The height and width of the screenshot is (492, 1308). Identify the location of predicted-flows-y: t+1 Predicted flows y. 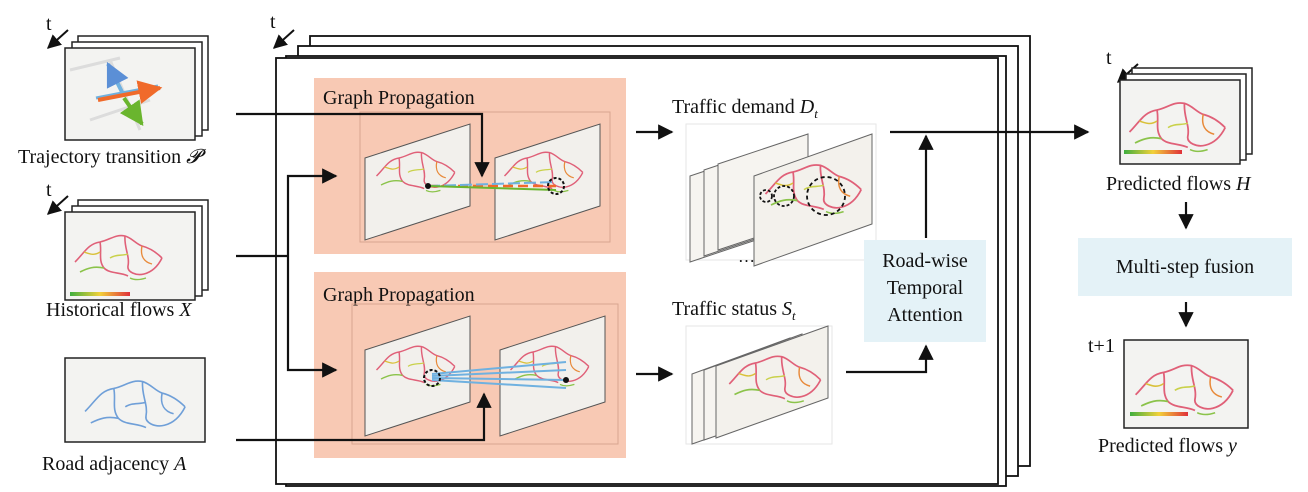
(1168, 396).